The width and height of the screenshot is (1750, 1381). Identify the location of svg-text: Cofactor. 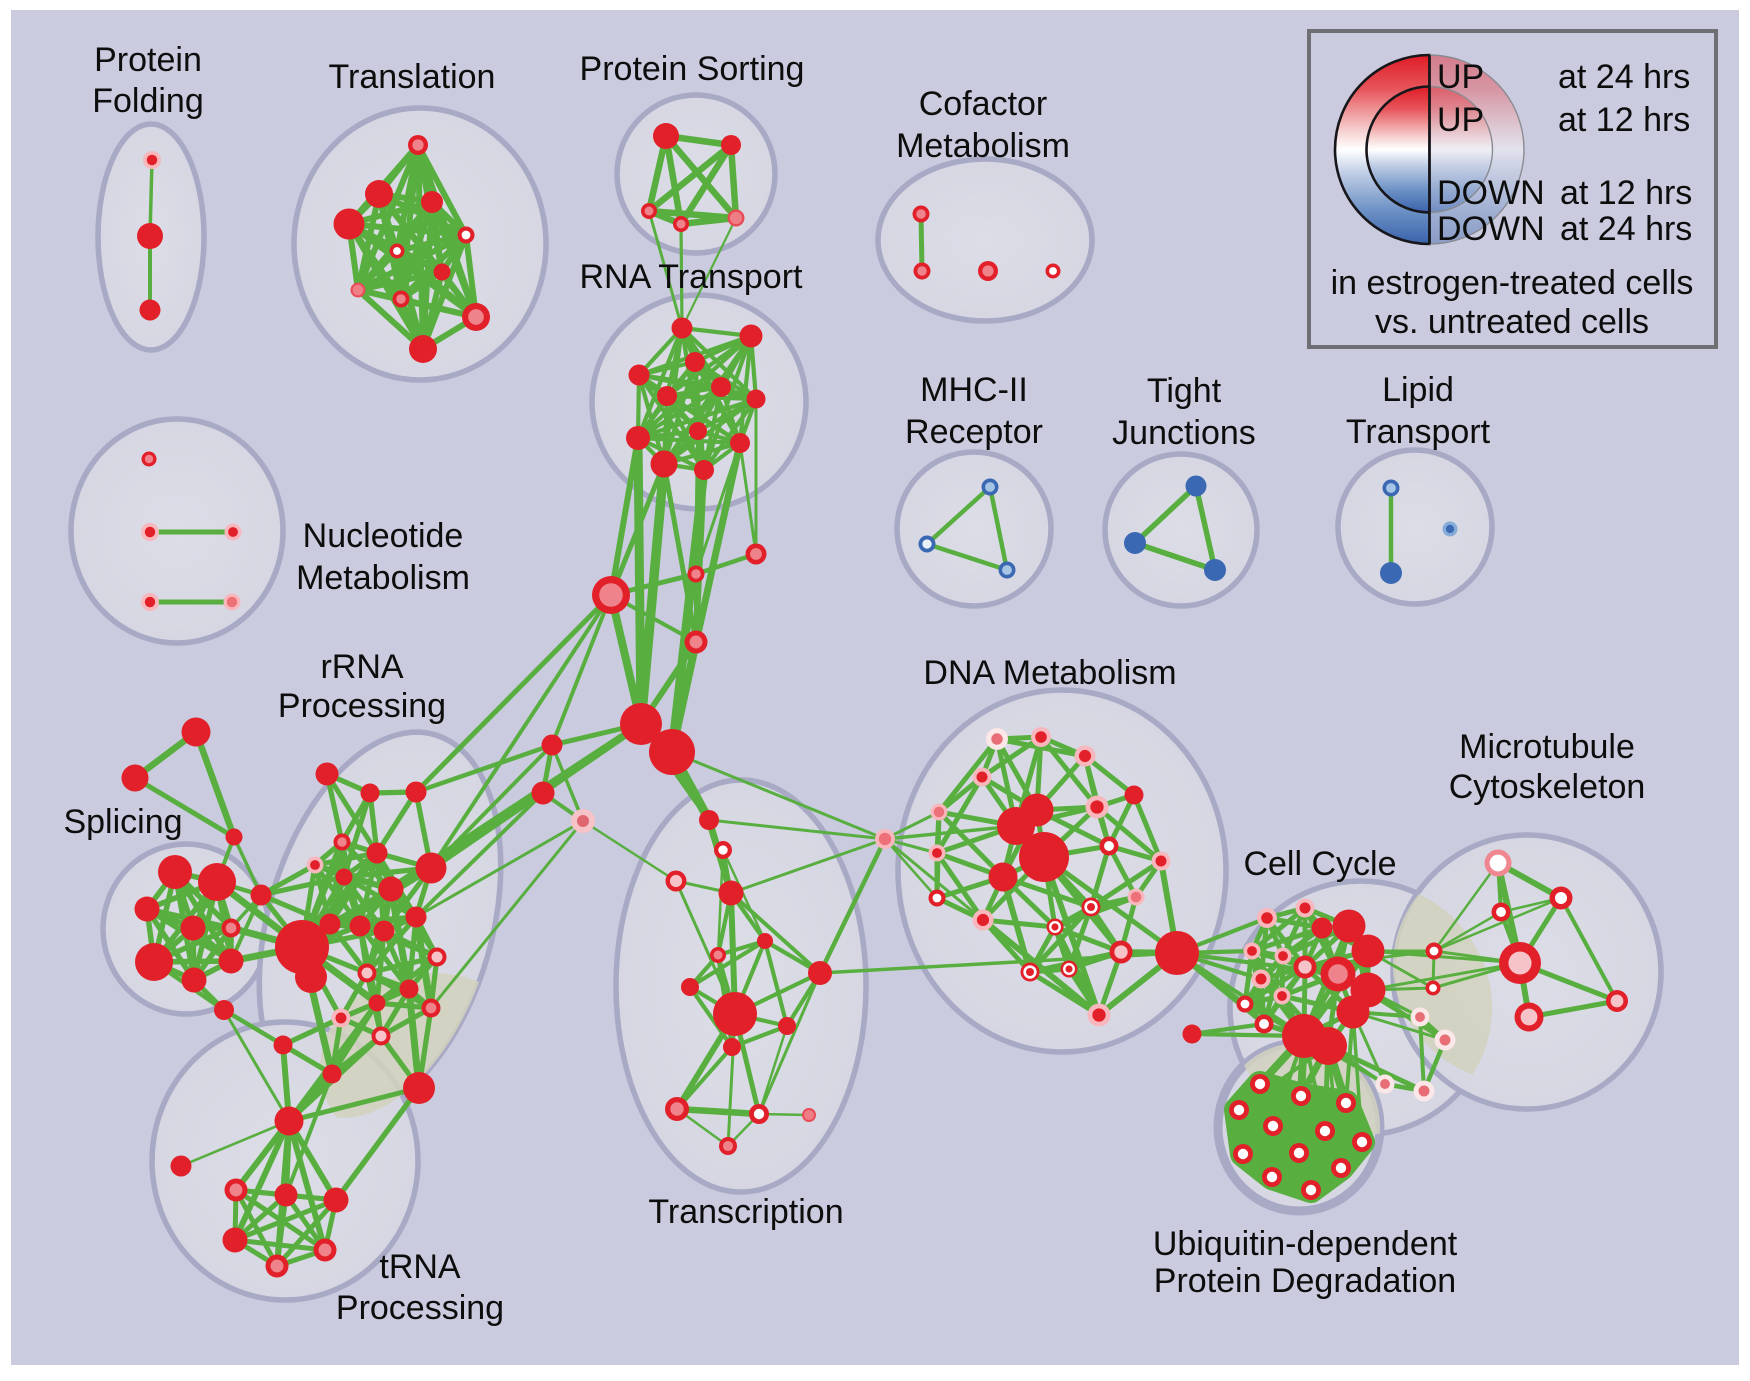
(983, 104).